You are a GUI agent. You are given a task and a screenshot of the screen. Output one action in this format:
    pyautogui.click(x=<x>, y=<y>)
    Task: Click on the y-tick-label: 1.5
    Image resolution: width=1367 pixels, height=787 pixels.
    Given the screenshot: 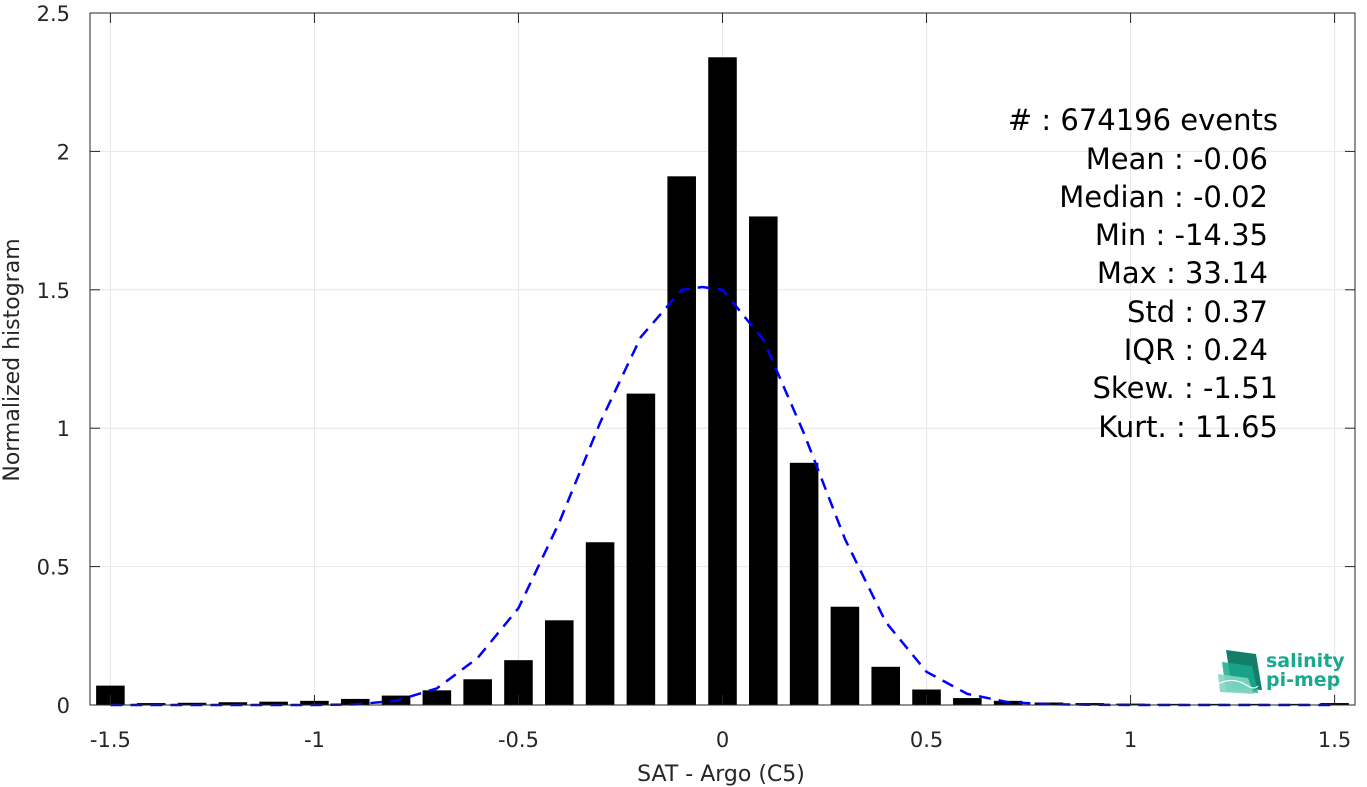 What is the action you would take?
    pyautogui.click(x=53, y=291)
    